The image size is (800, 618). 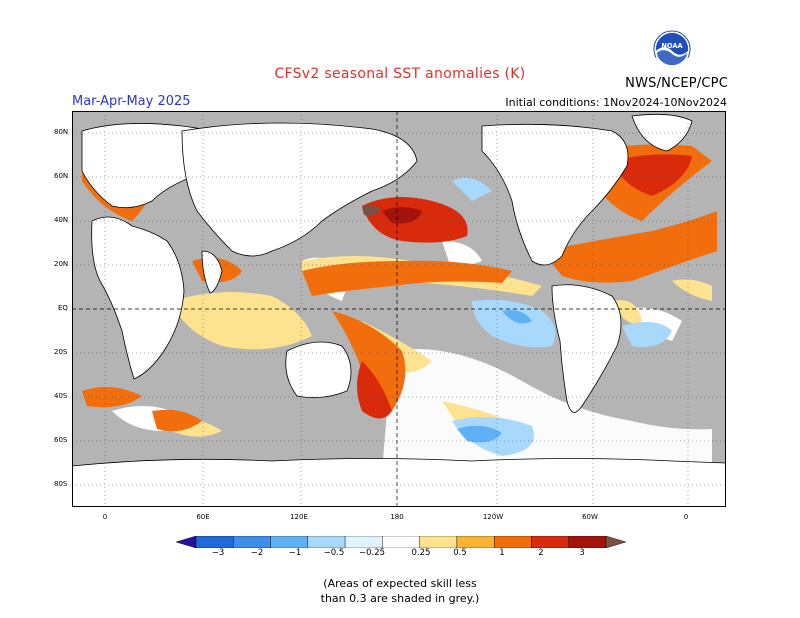 I want to click on lat-label: 20S, so click(x=61, y=352).